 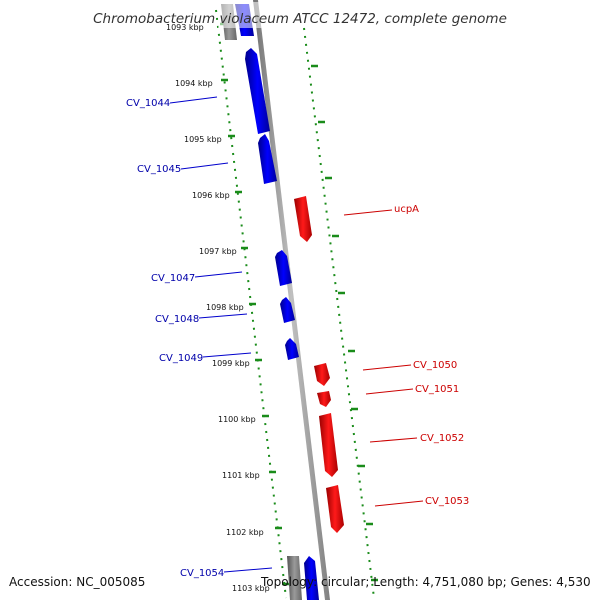 What do you see at coordinates (251, 588) in the screenshot?
I see `tick-label: 1103 kbp` at bounding box center [251, 588].